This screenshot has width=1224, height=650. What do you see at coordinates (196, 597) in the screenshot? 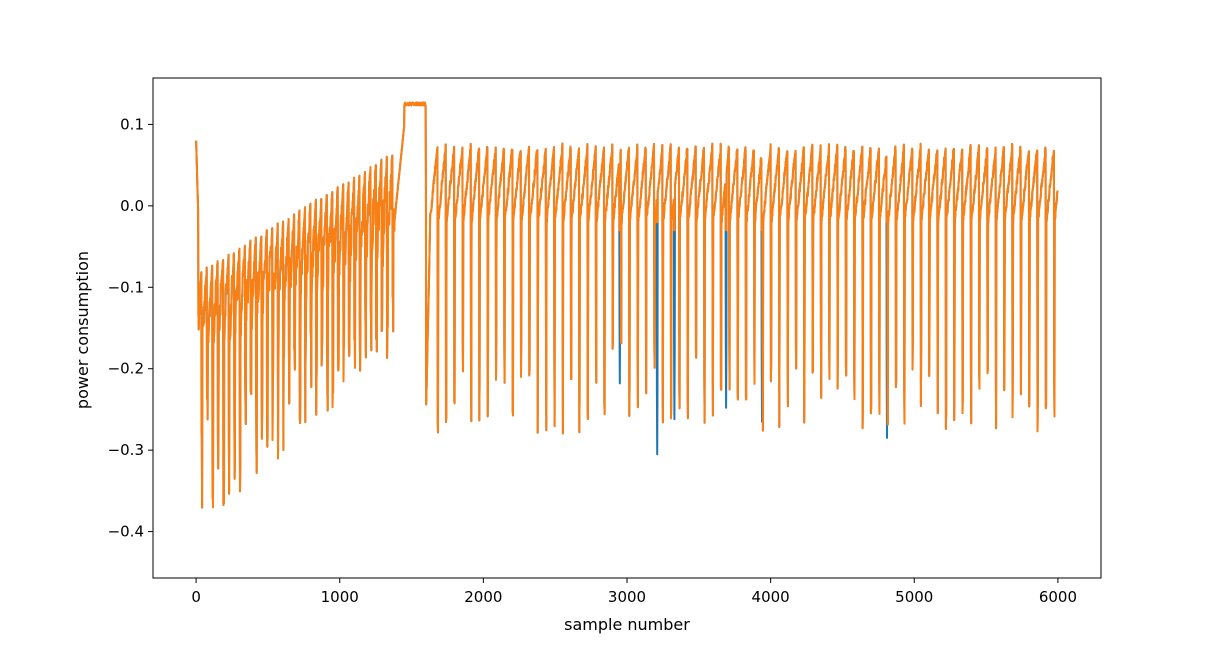
I see `x-tick-label: 0` at bounding box center [196, 597].